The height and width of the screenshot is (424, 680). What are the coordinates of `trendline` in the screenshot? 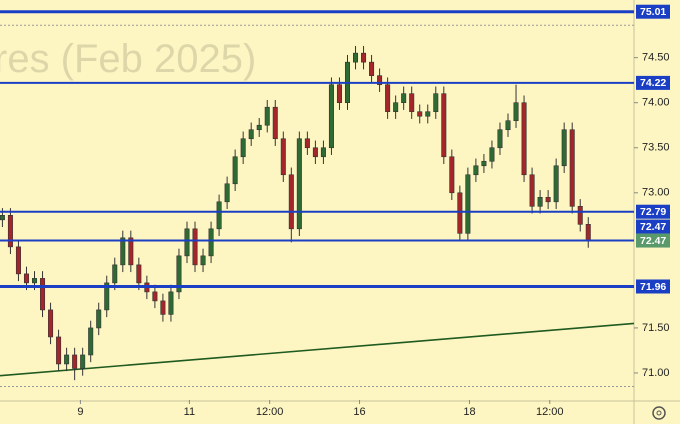 It's located at (317, 349).